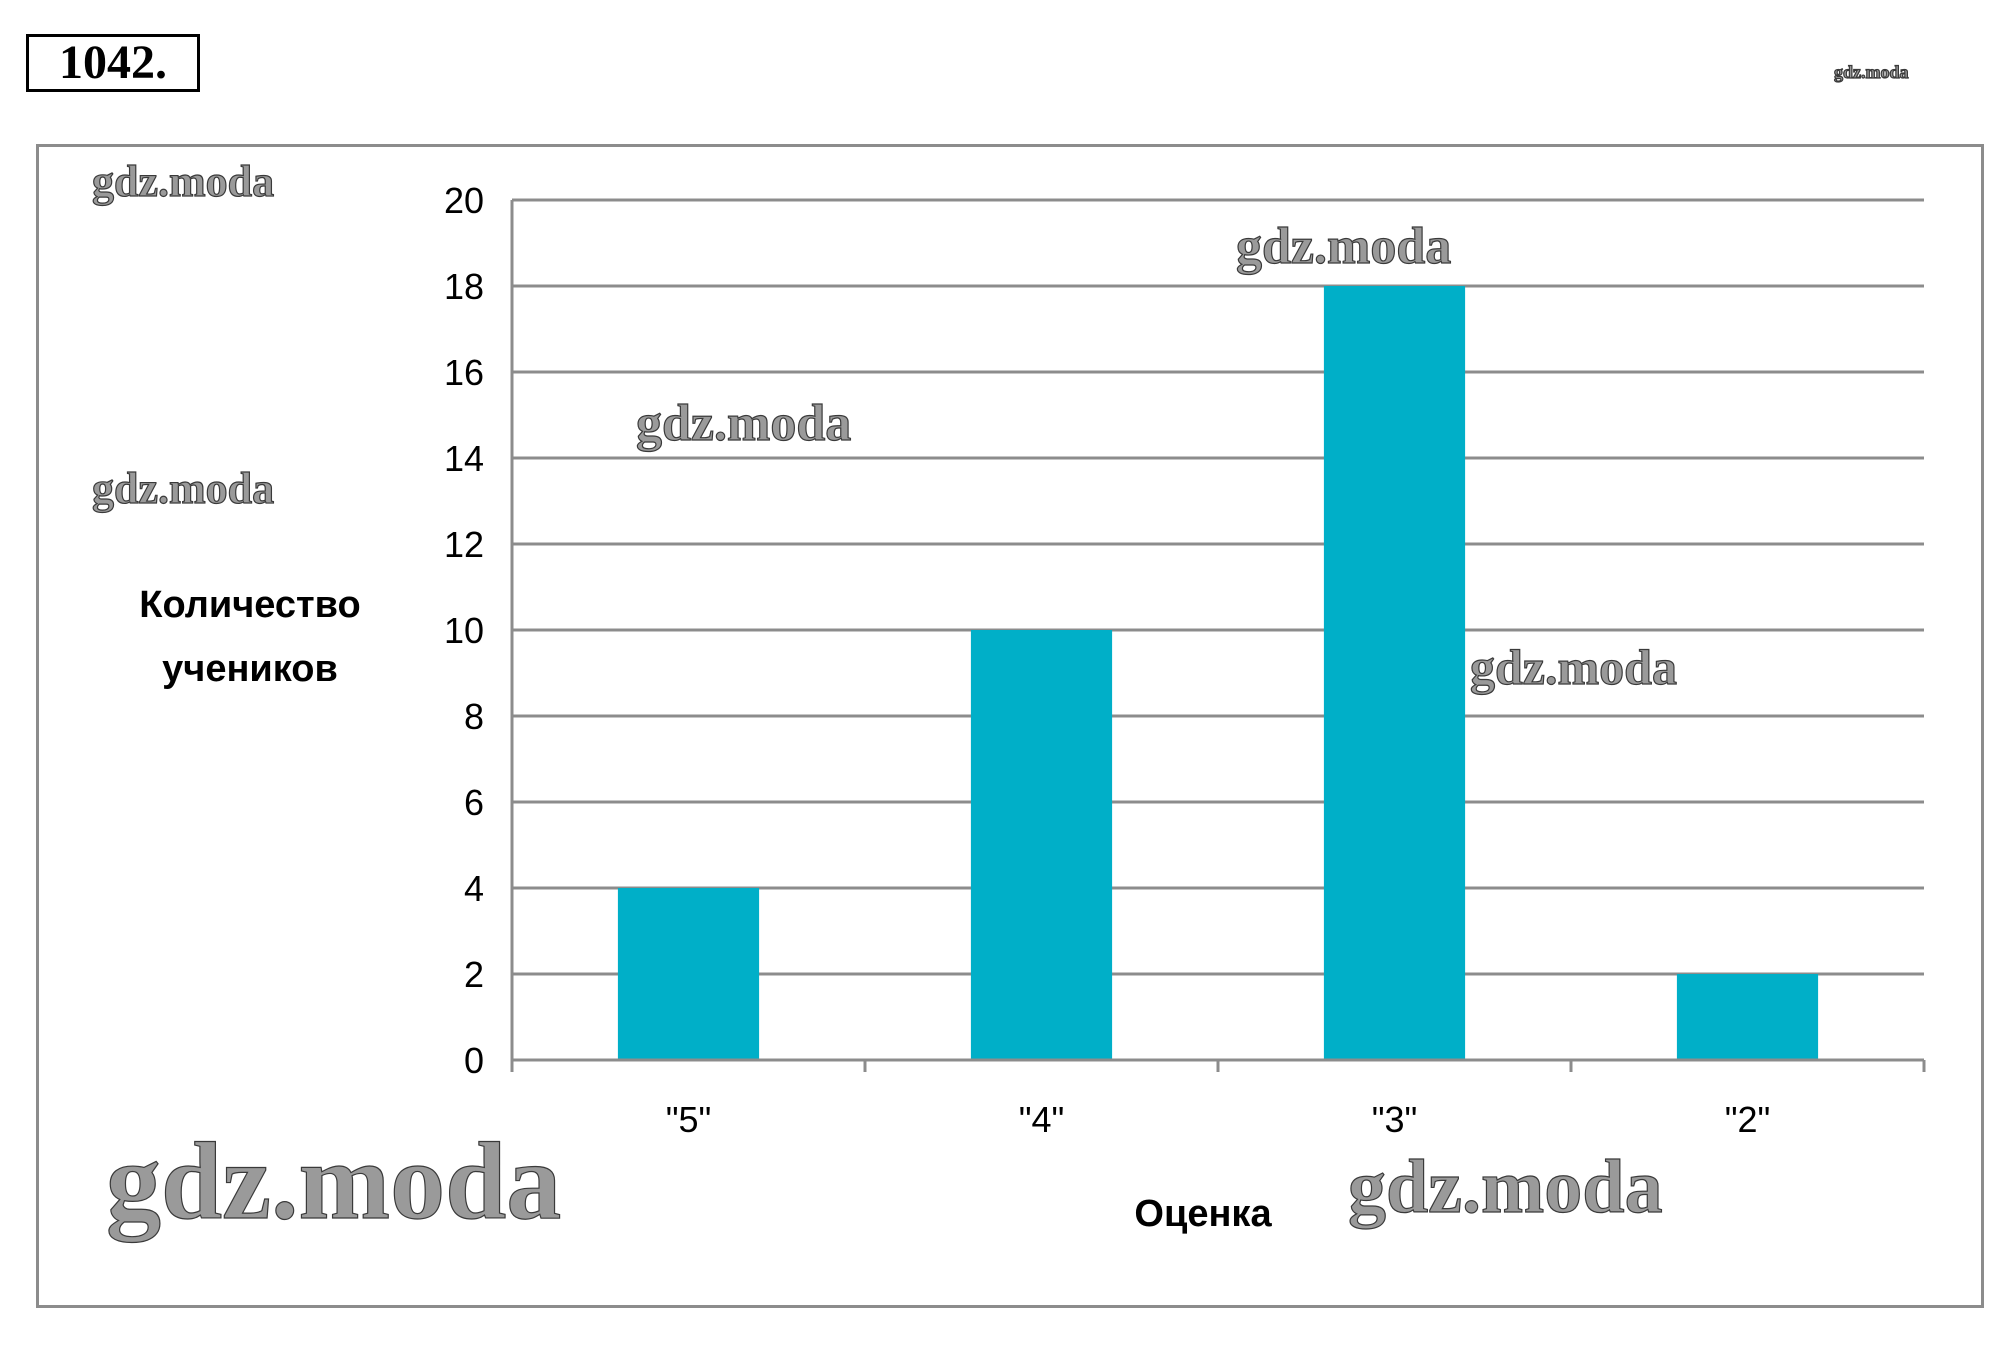  Describe the element at coordinates (250, 669) in the screenshot. I see `y-axis-title-line-2: учеников` at that location.